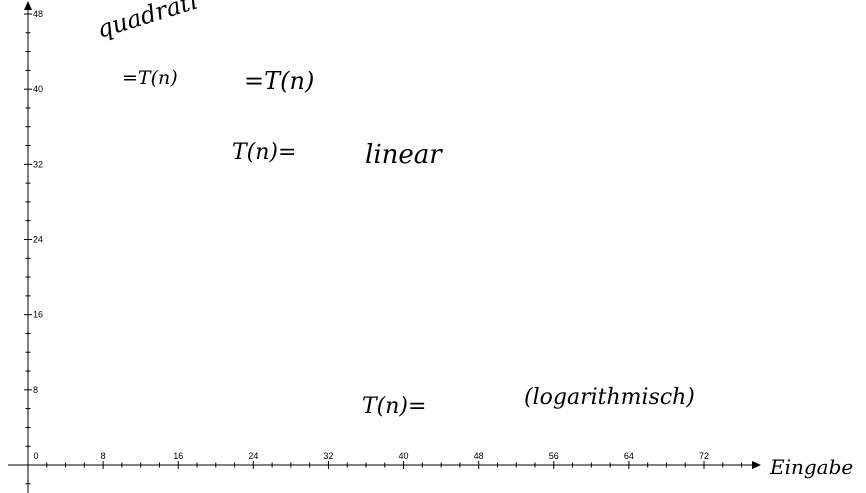 The image size is (866, 493). Describe the element at coordinates (479, 456) in the screenshot. I see `x-tick-label: 48` at that location.